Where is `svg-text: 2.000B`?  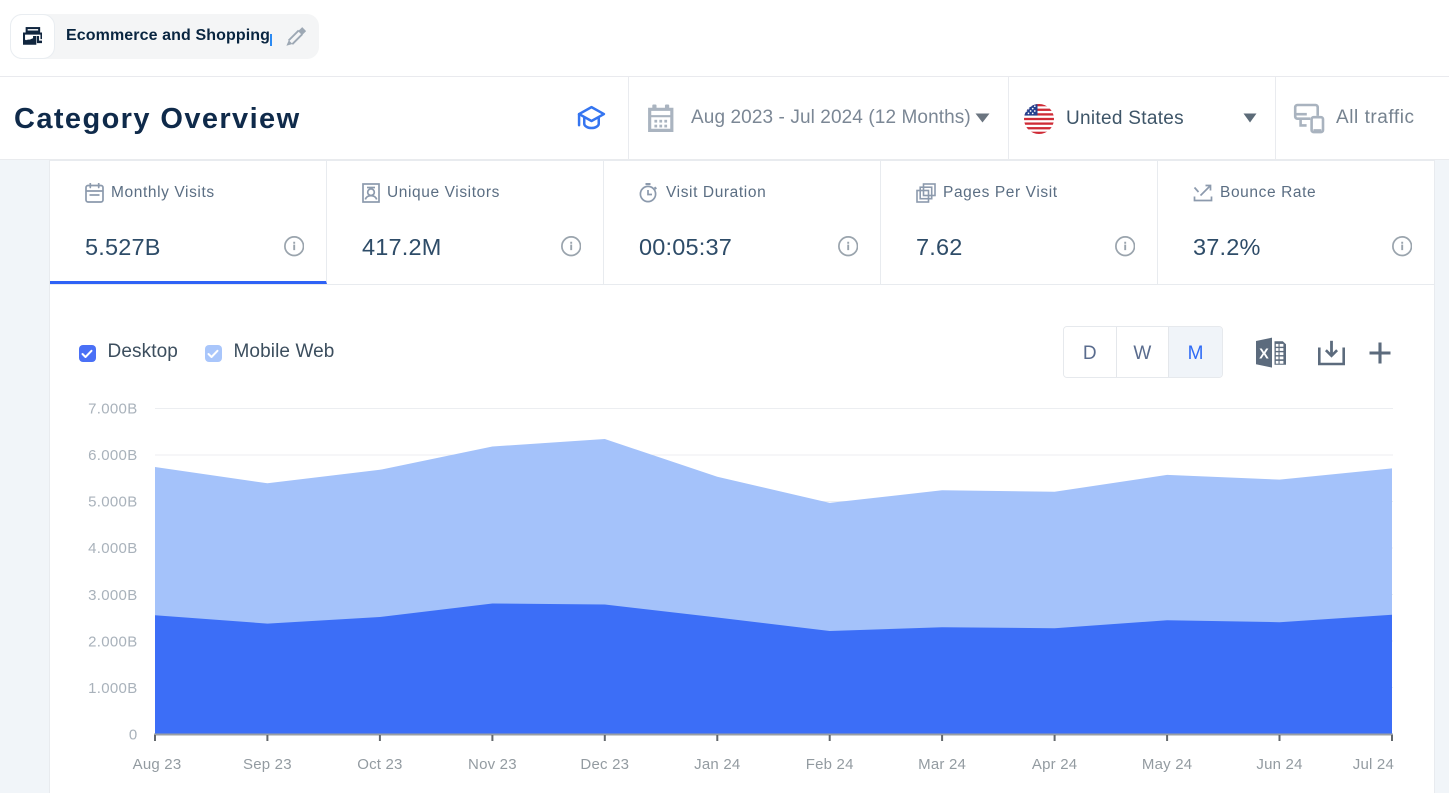 svg-text: 2.000B is located at coordinates (112, 641).